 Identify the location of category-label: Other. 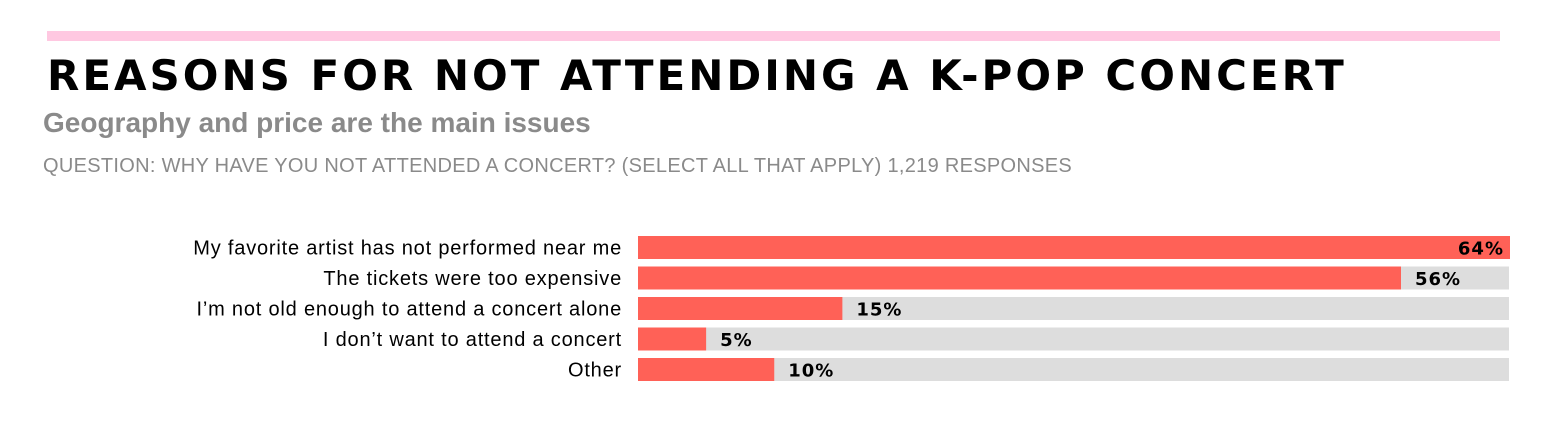
(595, 371).